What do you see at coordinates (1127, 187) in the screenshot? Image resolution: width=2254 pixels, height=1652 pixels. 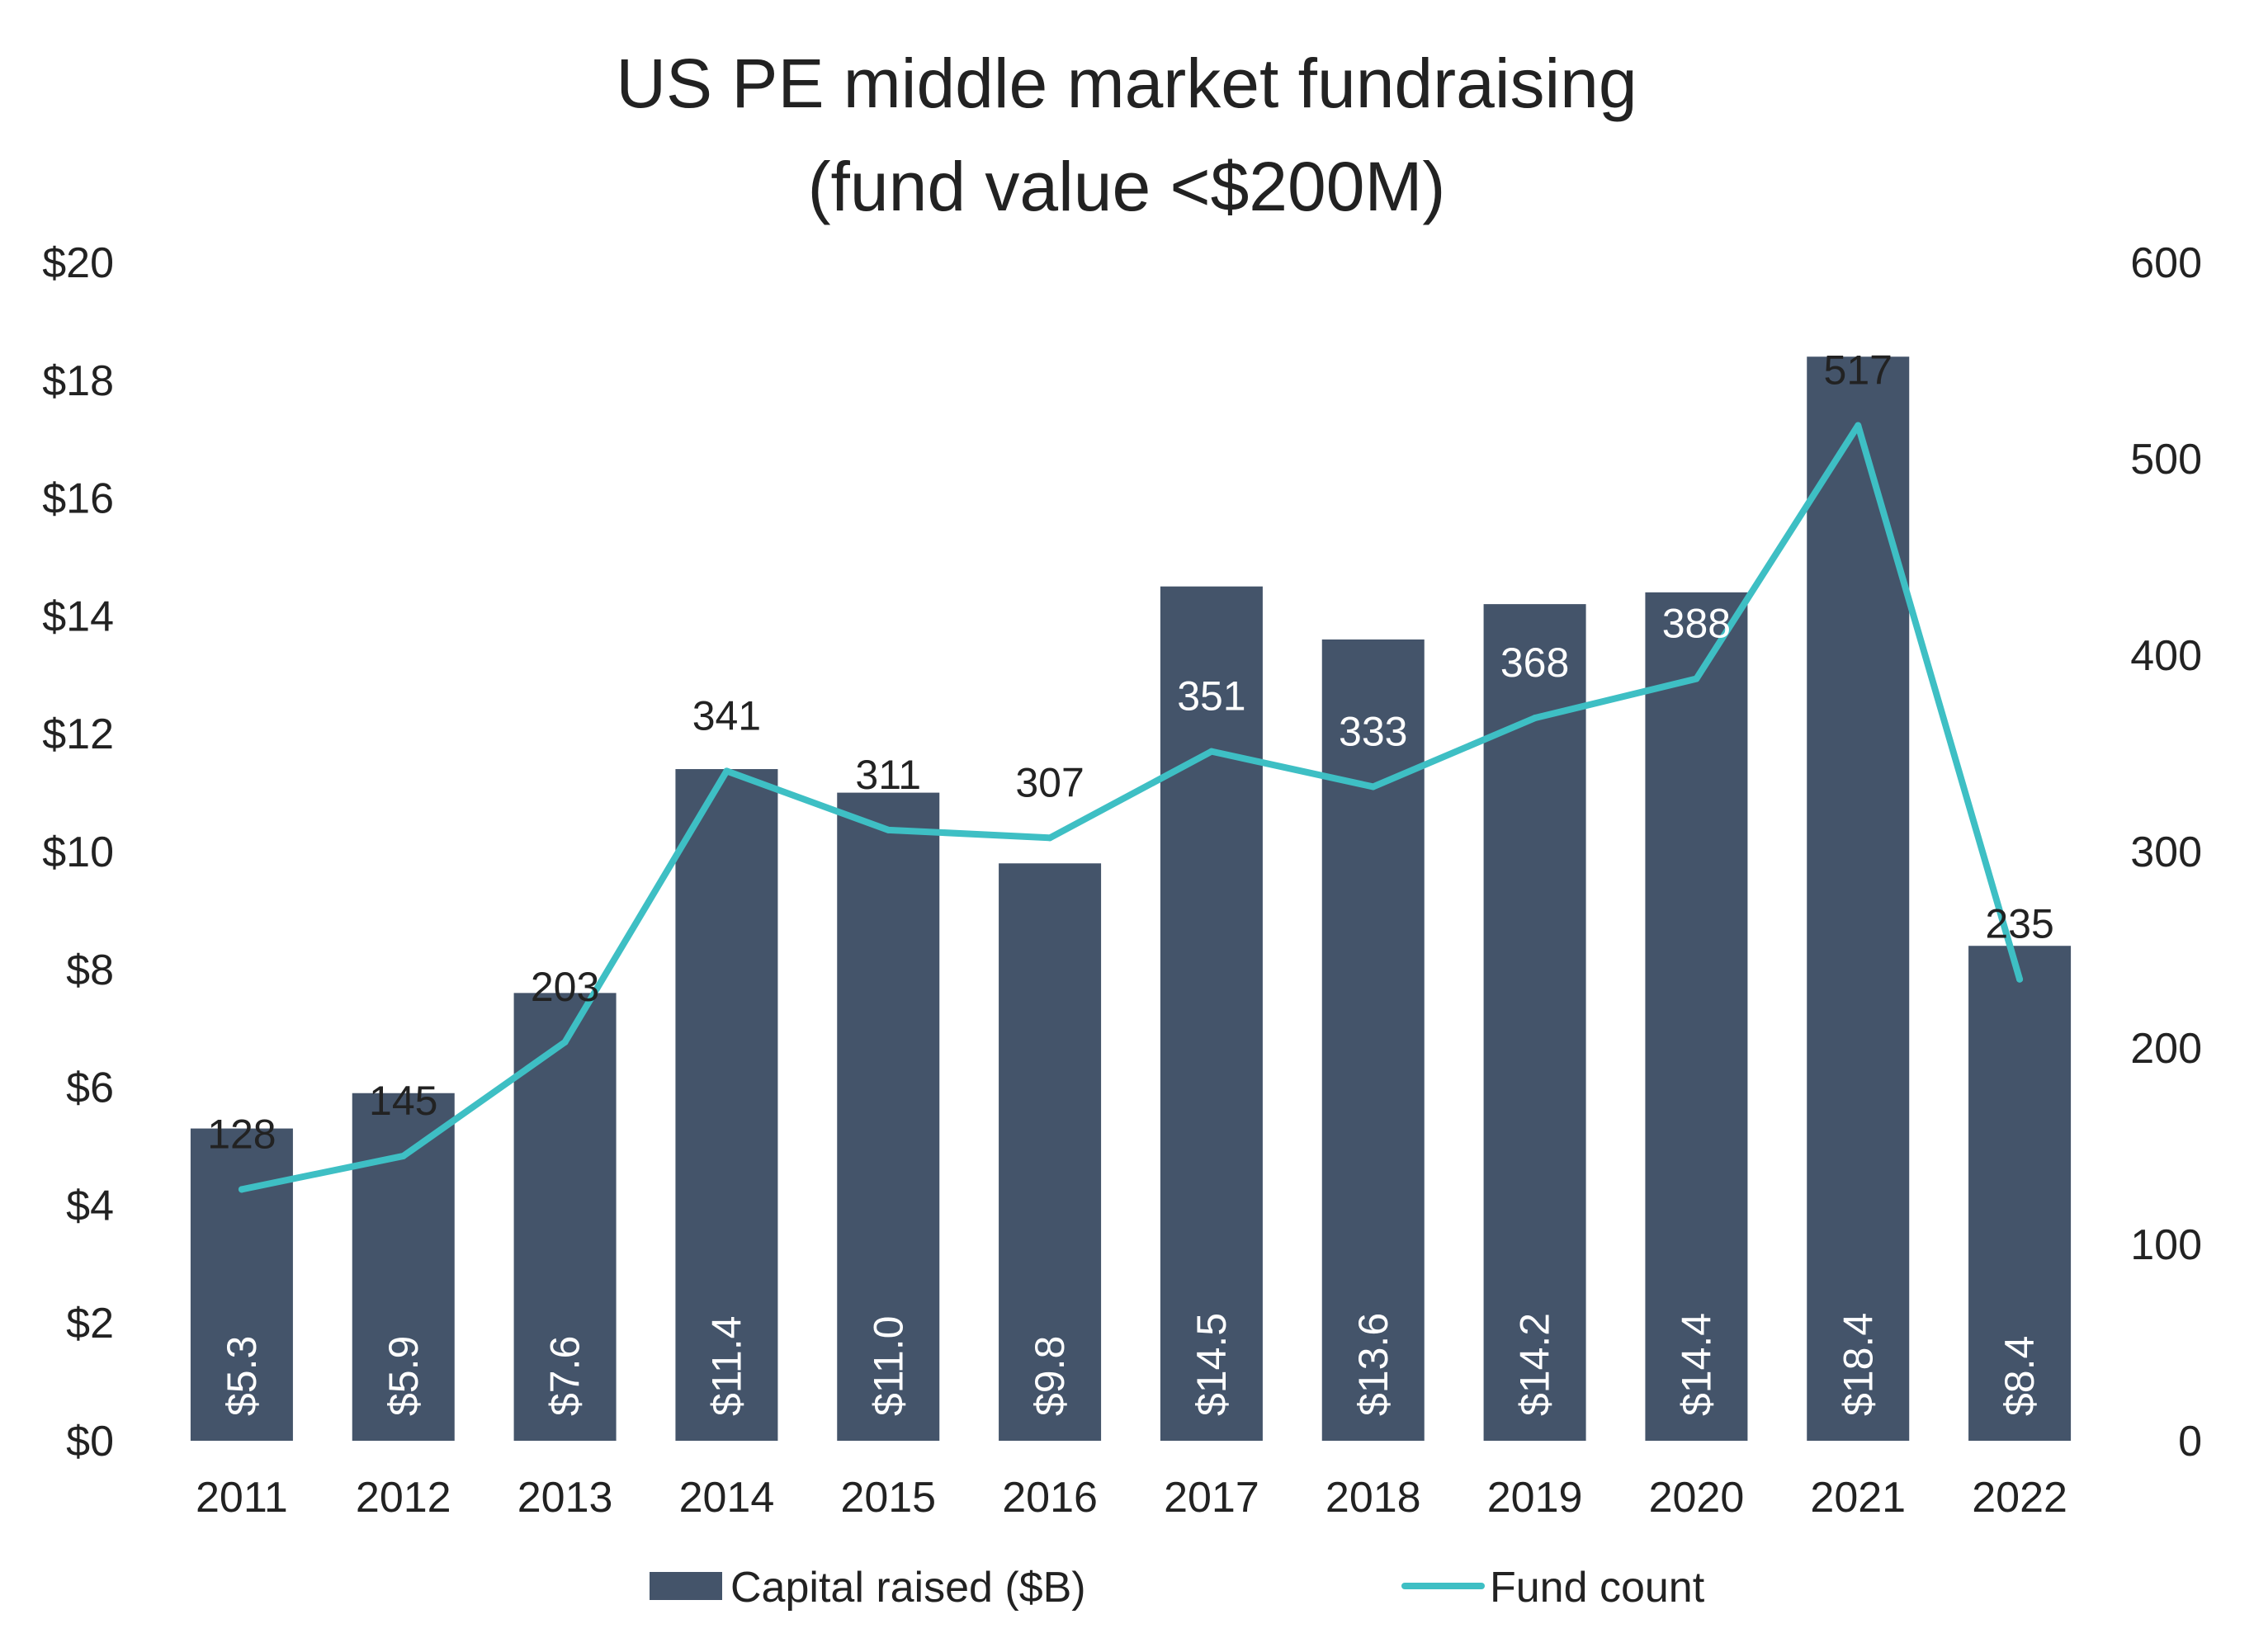 I see `chart-title-line-2: (fund value <$200M)` at bounding box center [1127, 187].